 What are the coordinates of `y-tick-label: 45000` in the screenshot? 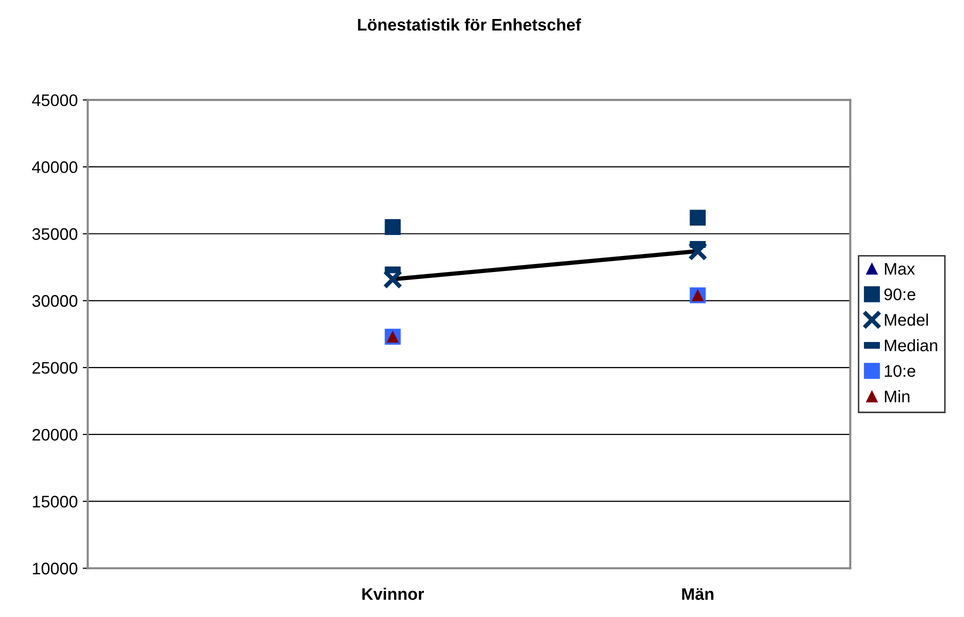 It's located at (55, 100).